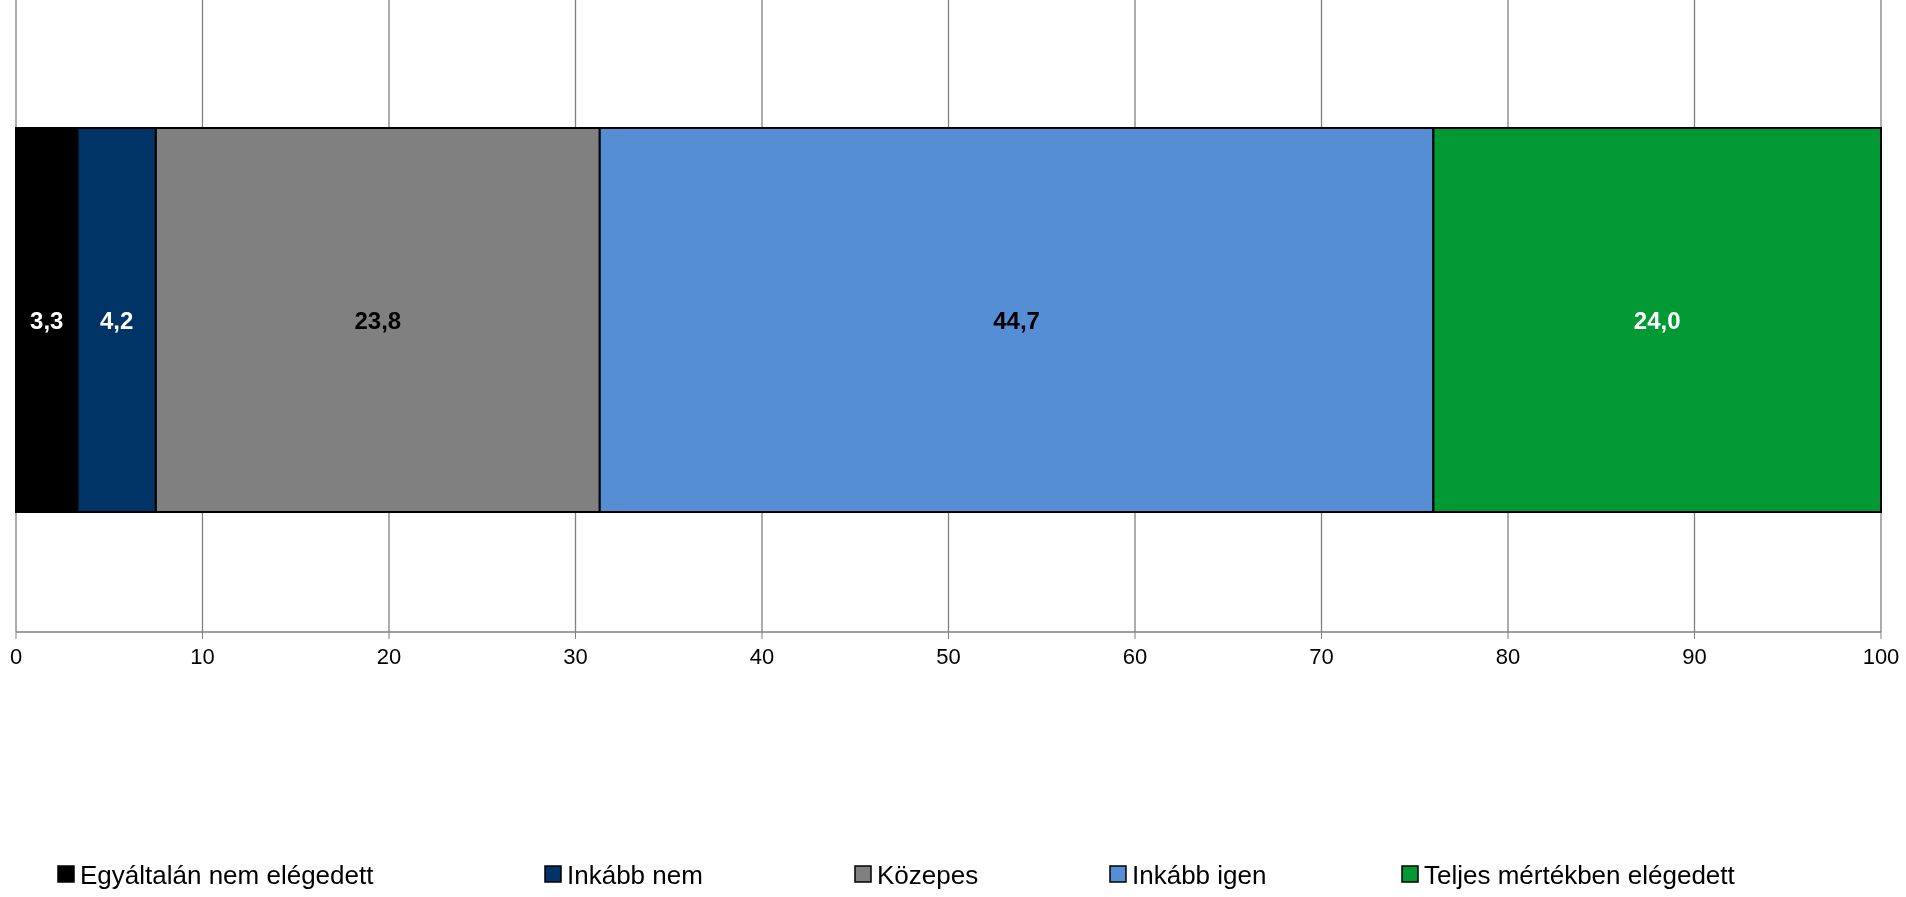 The width and height of the screenshot is (1906, 897). Describe the element at coordinates (16, 656) in the screenshot. I see `x-tick-label: 0` at that location.